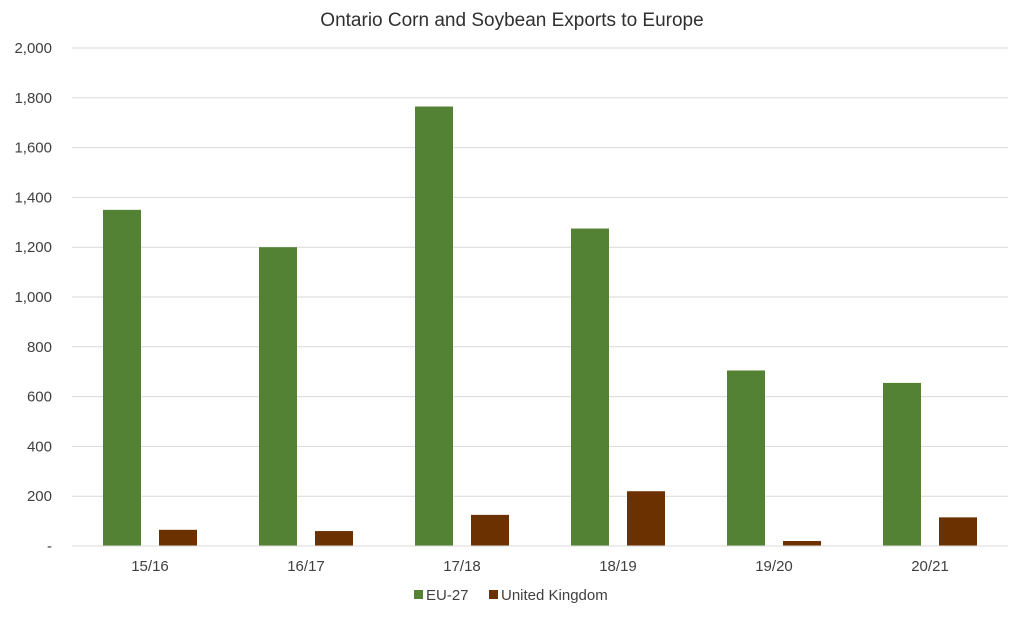  What do you see at coordinates (33, 48) in the screenshot?
I see `y-tick-label: 2,000` at bounding box center [33, 48].